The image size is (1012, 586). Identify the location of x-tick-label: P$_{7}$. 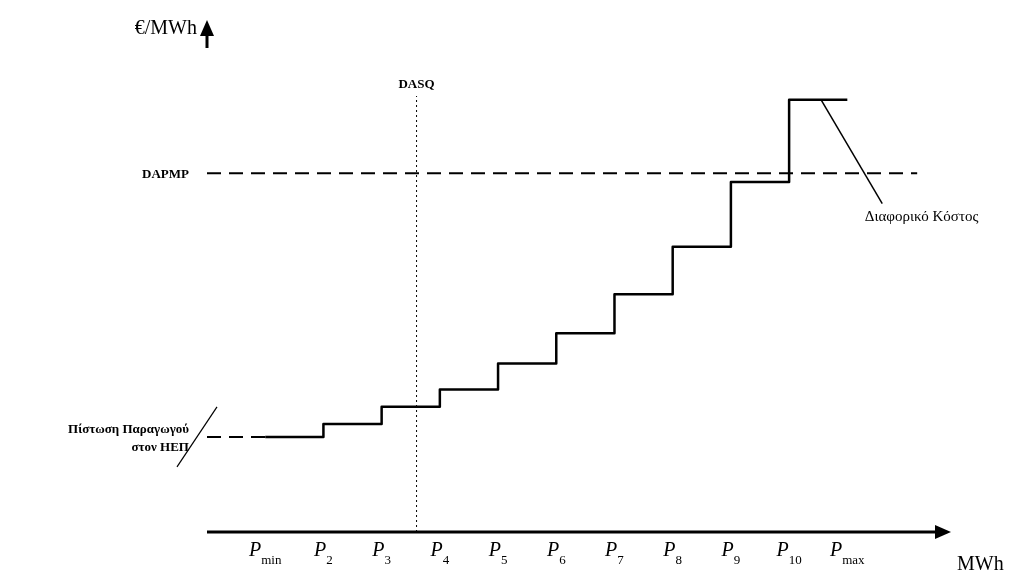
(614, 552).